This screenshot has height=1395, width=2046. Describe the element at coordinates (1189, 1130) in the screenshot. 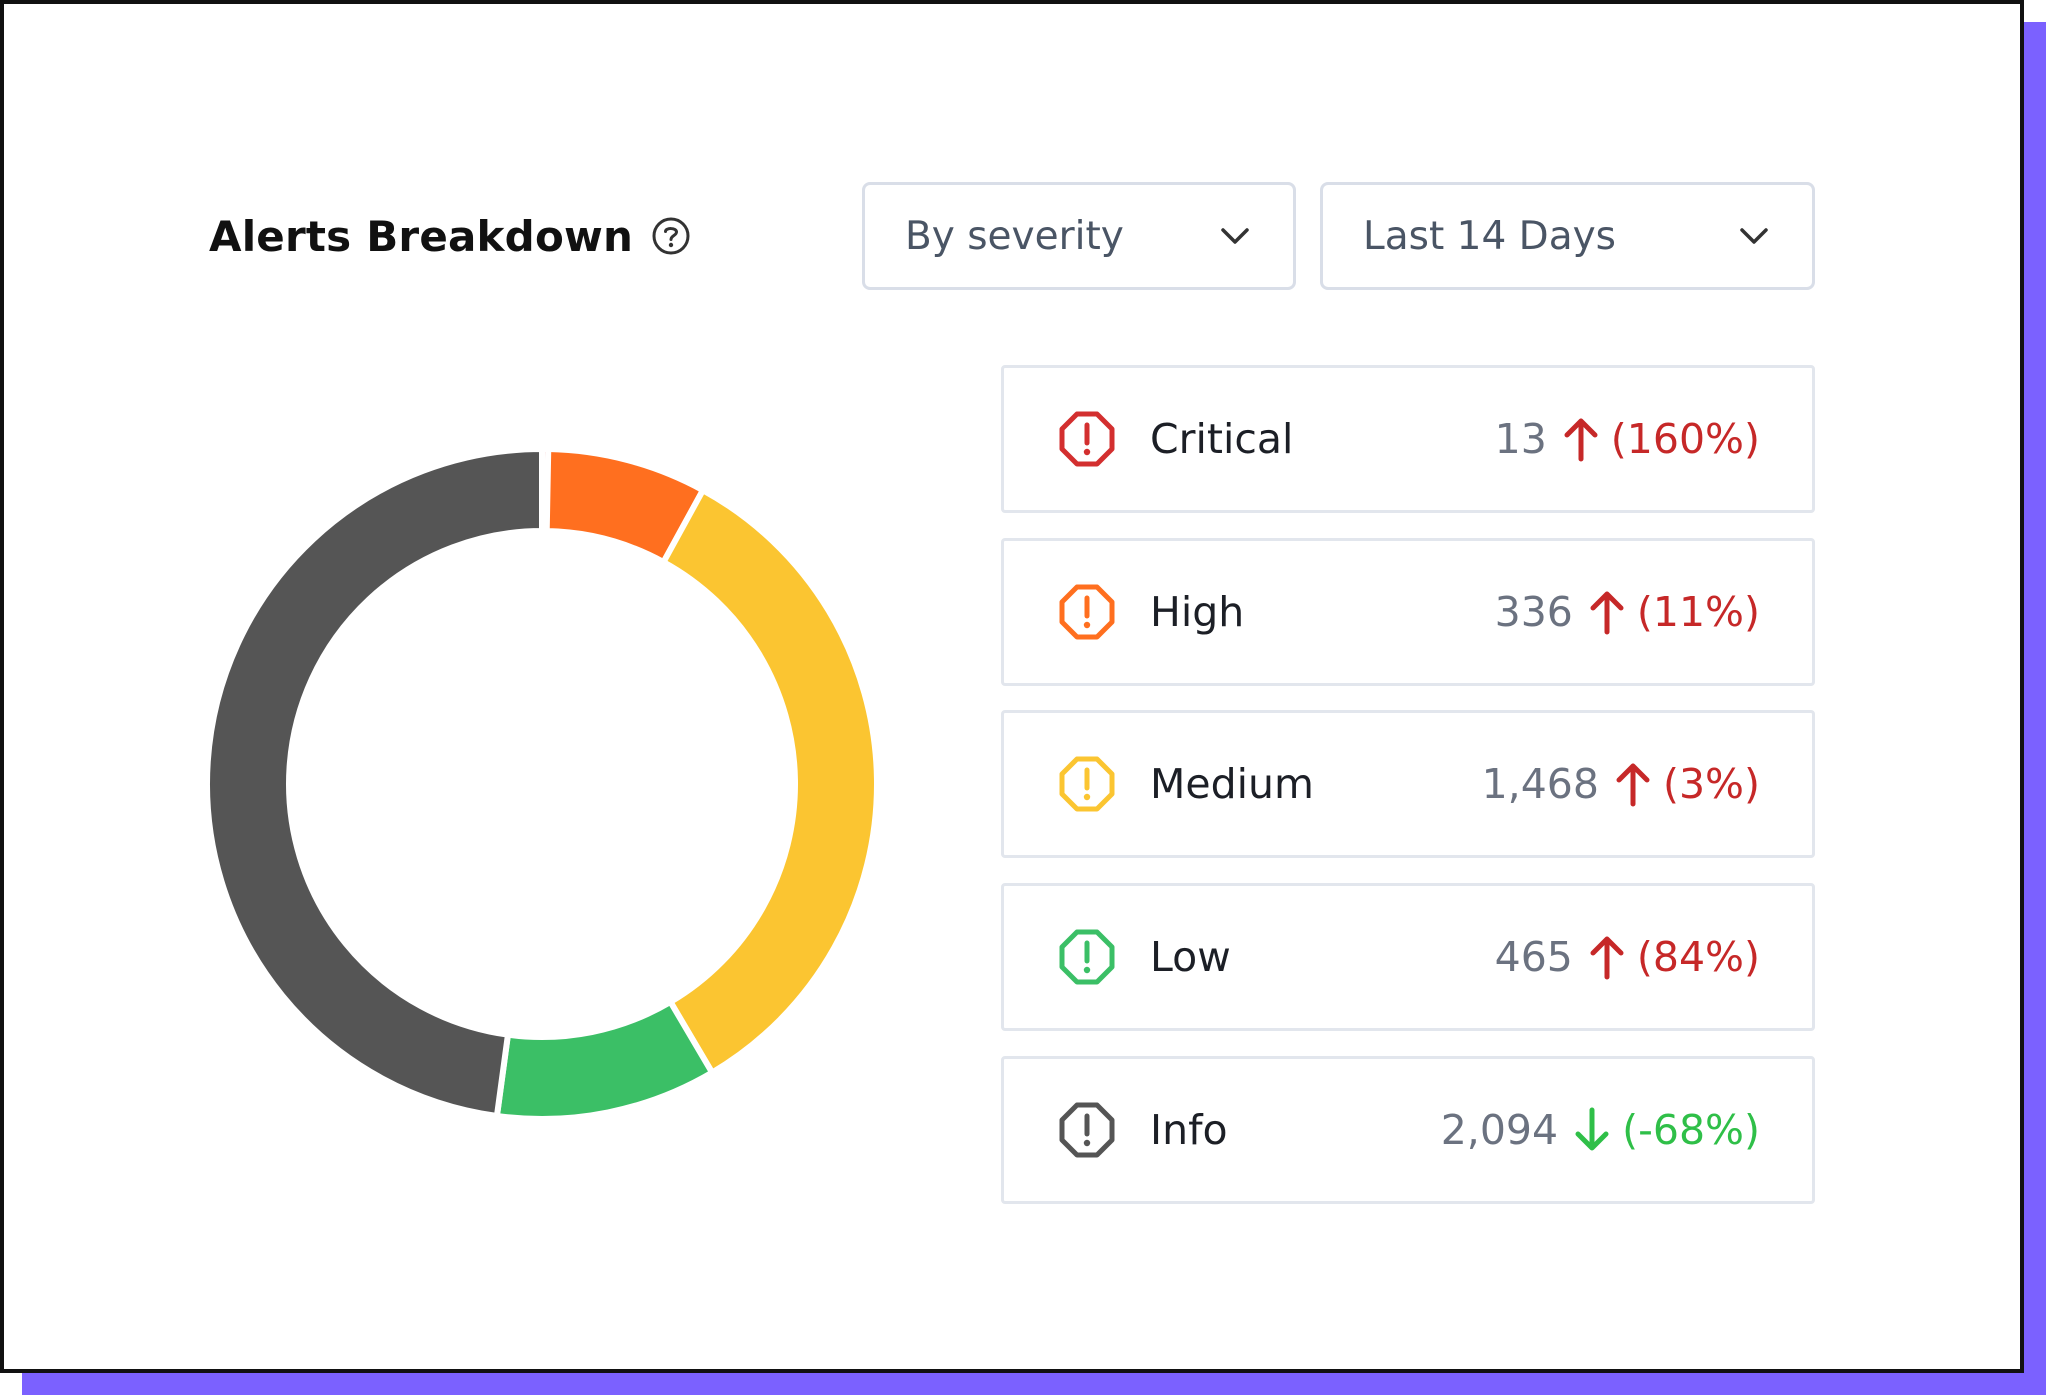

I see `severity-label: Info` at that location.